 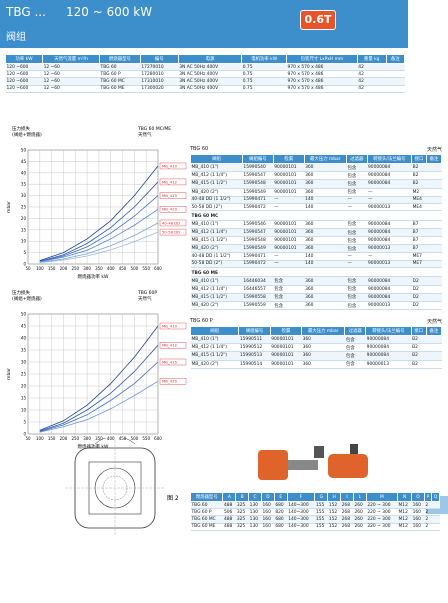 I want to click on cell: 155, so click(x=321, y=519).